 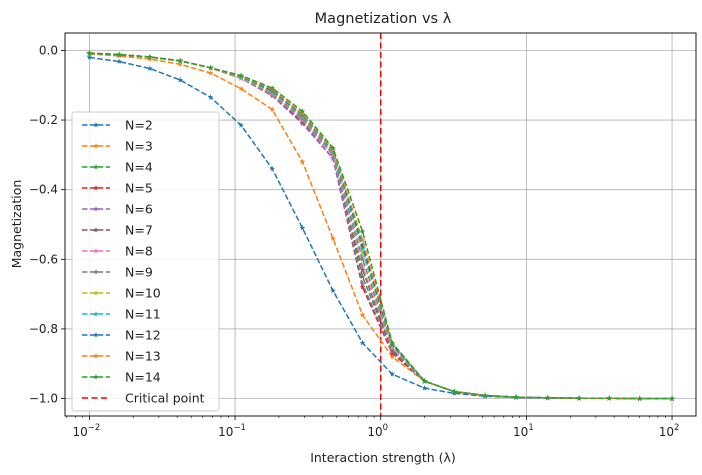 I want to click on legend-label: Critical point, so click(x=165, y=398).